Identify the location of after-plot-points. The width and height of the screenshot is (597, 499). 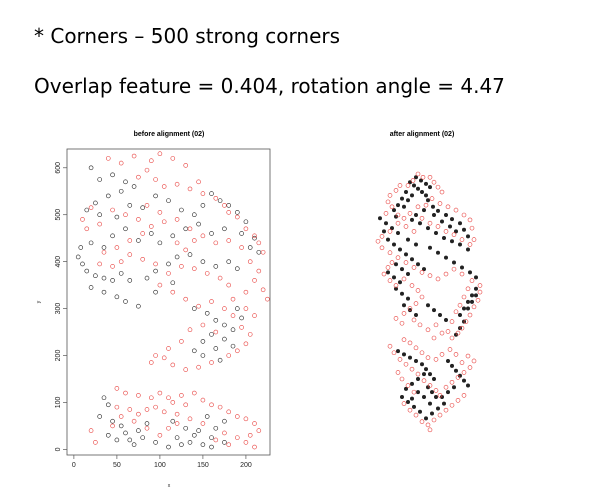
(429, 302).